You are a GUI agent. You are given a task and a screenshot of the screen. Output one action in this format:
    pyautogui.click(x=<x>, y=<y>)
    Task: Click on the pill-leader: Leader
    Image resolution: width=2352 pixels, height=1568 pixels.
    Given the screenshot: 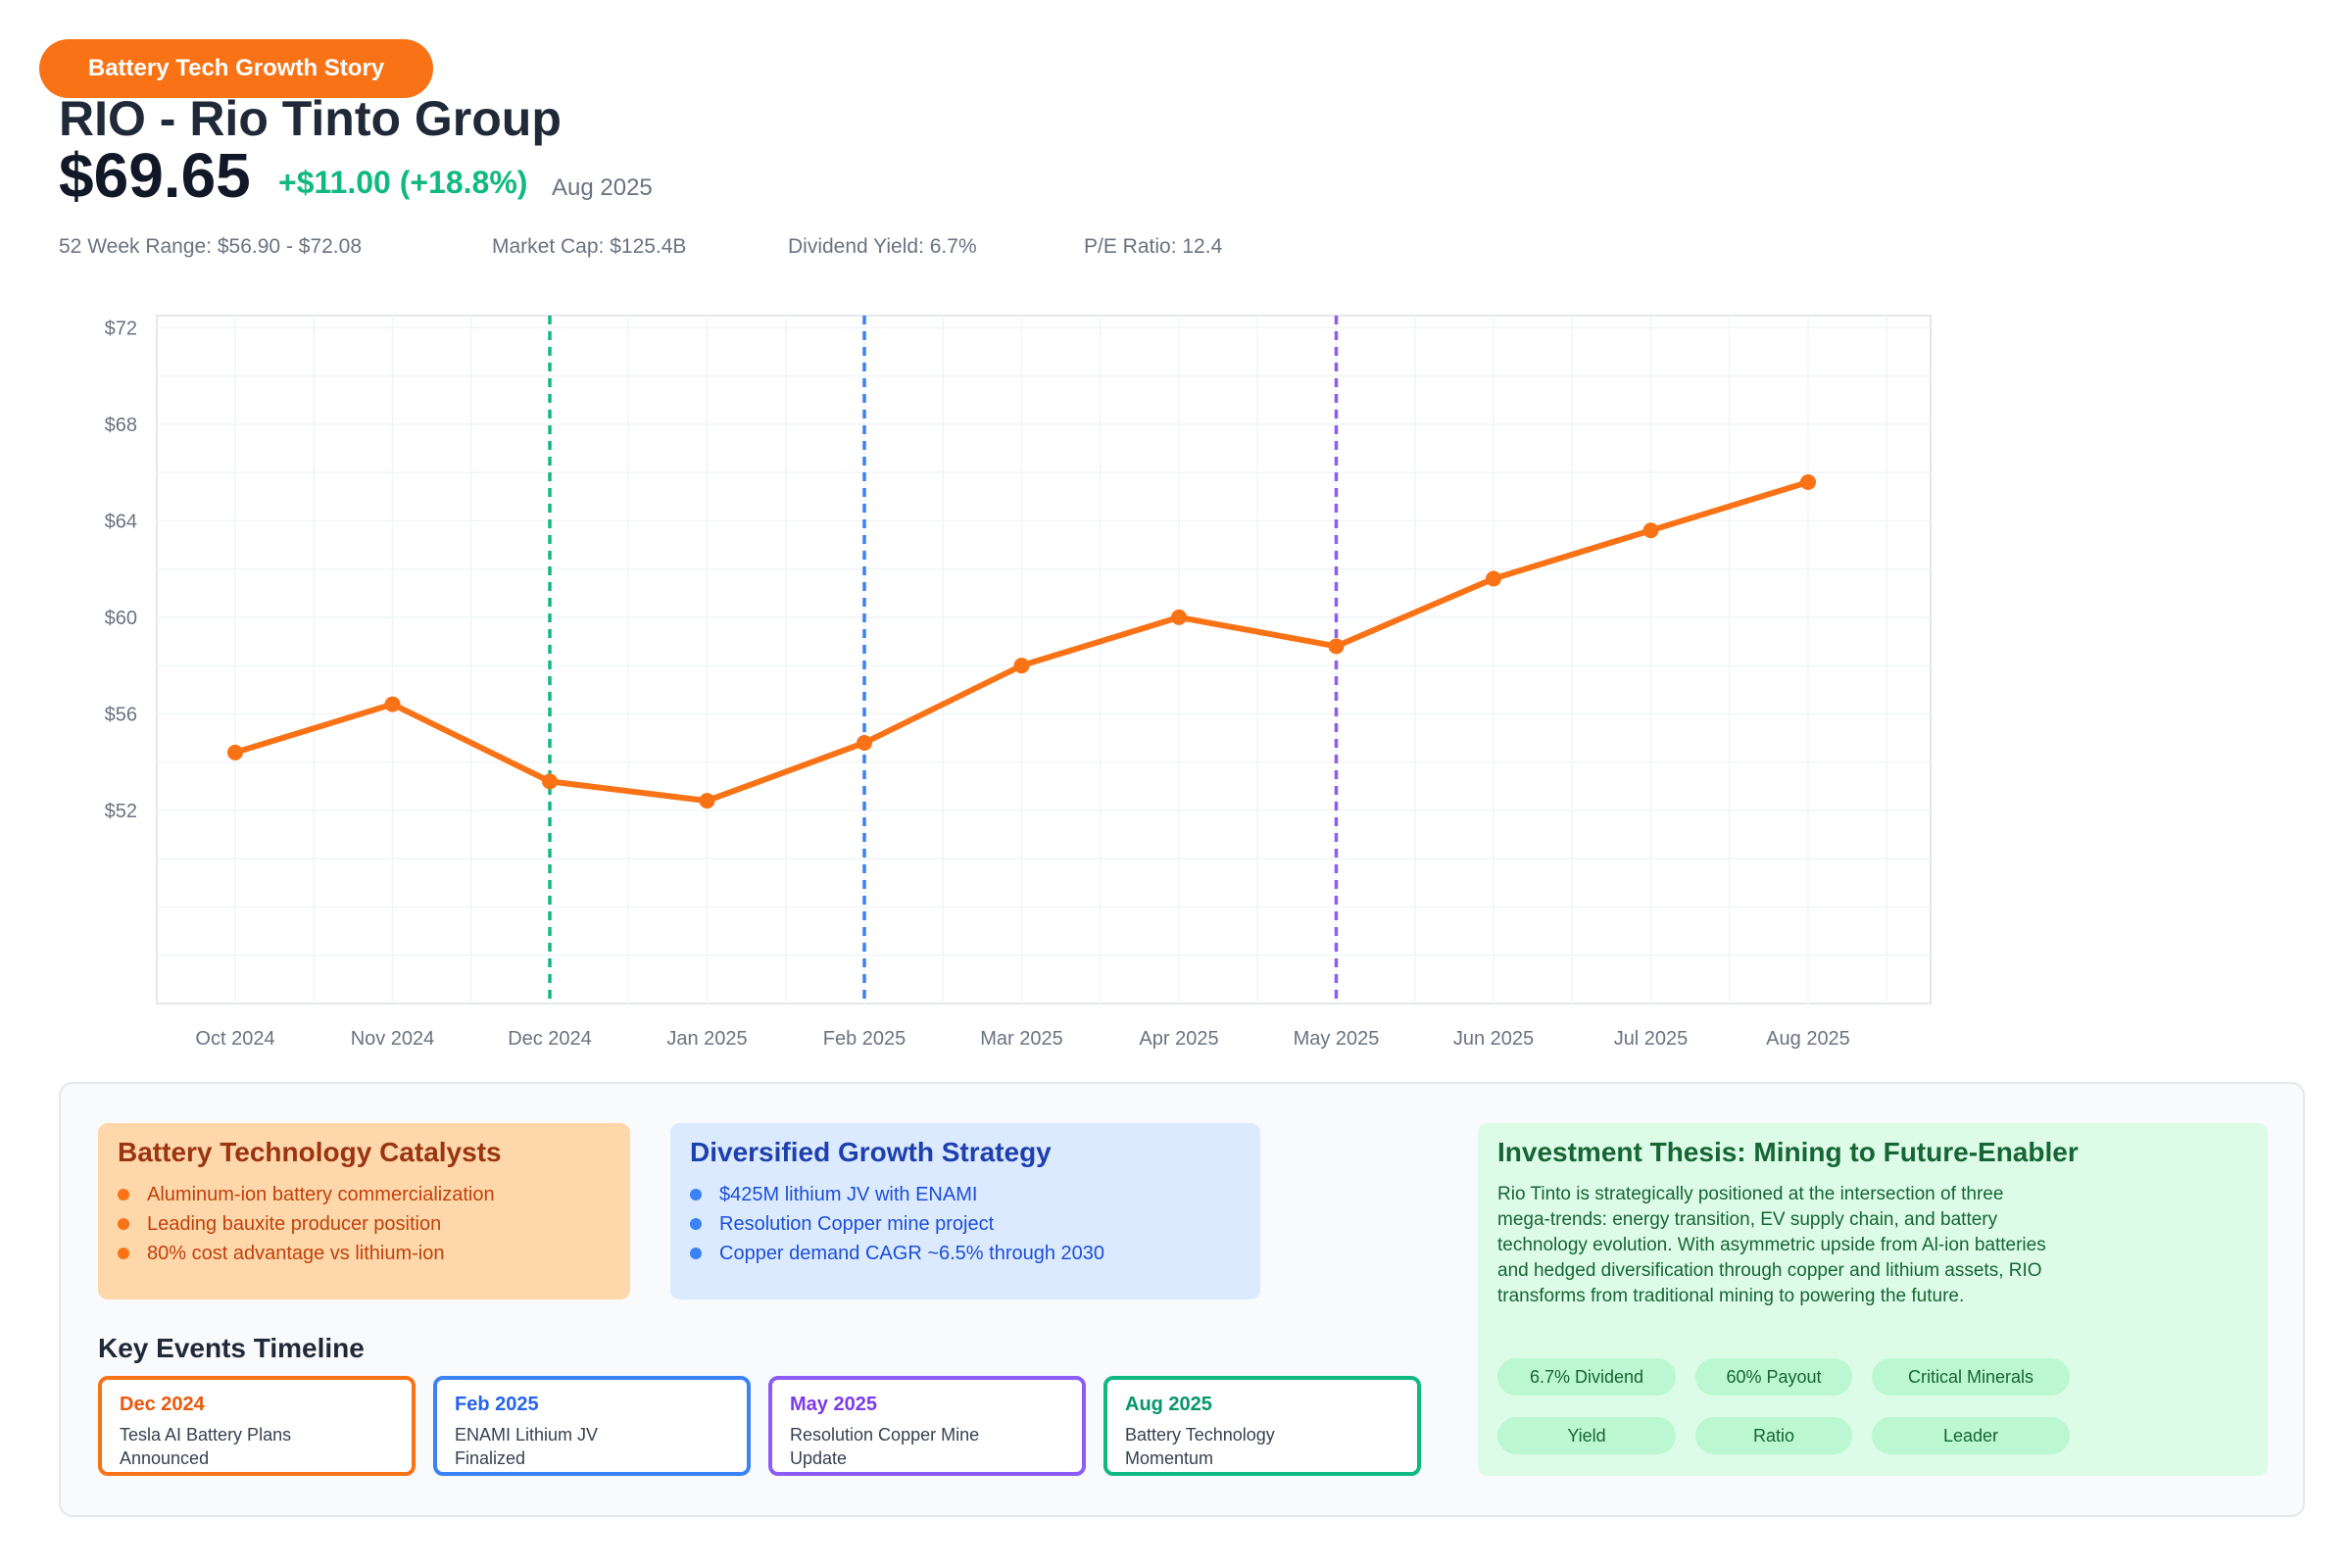 What is the action you would take?
    pyautogui.click(x=1971, y=1435)
    